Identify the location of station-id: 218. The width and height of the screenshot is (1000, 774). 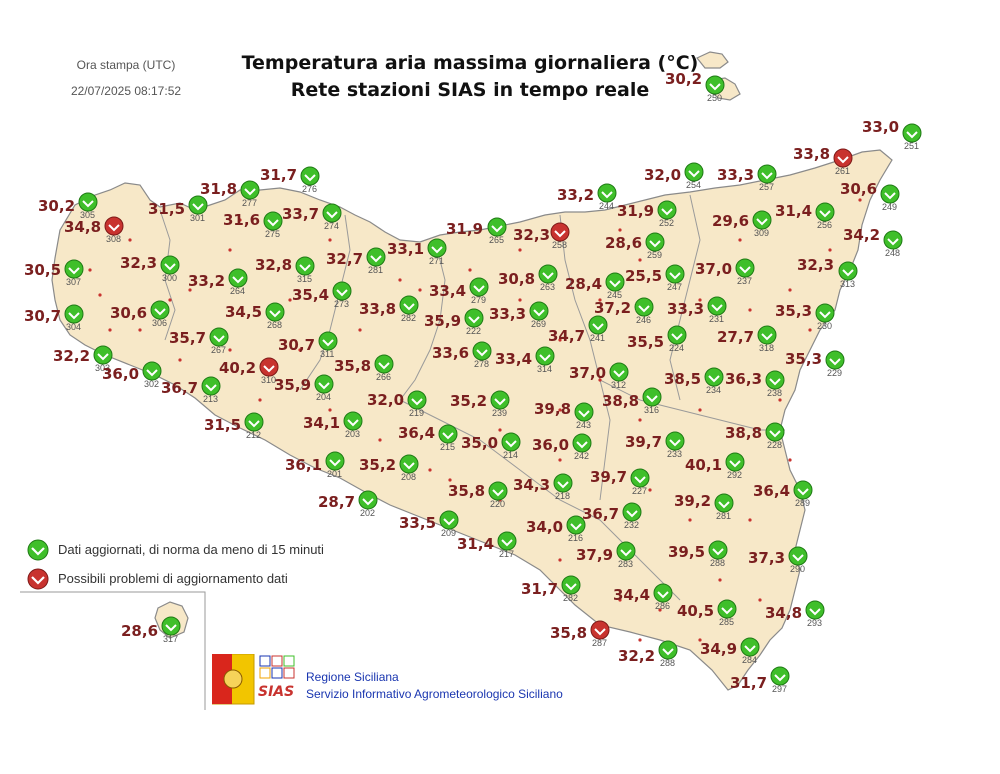
(563, 496).